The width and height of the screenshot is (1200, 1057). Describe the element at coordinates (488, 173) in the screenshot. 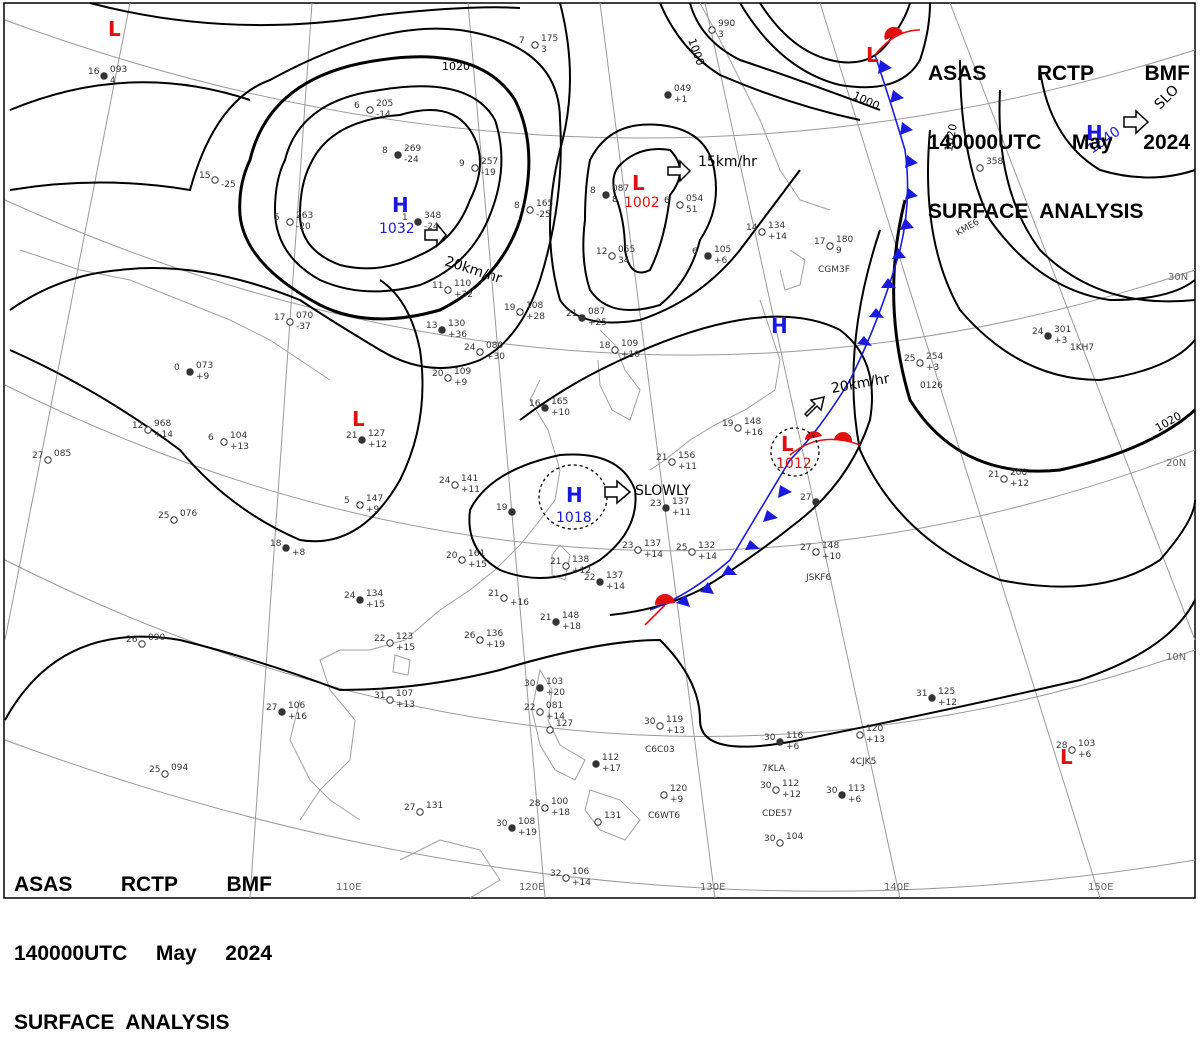

I see `station-tendency: -19` at that location.